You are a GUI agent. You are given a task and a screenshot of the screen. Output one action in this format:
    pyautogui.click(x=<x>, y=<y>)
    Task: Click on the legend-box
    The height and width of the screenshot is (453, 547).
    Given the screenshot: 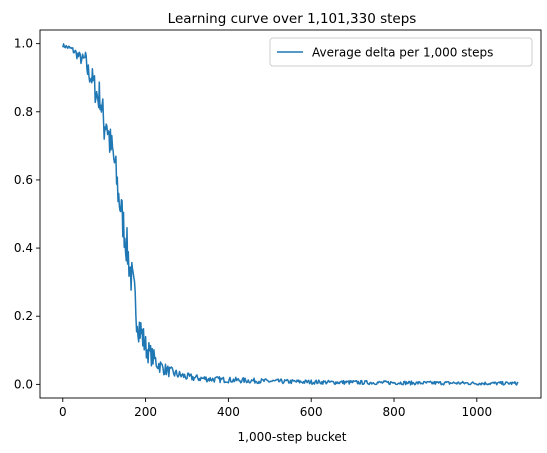 What is the action you would take?
    pyautogui.click(x=401, y=52)
    